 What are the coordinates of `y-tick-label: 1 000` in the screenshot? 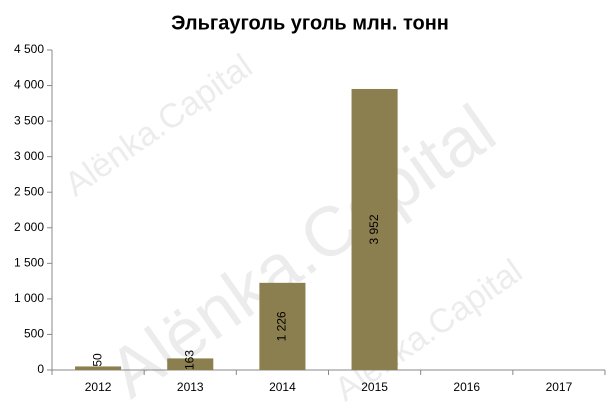 It's located at (29, 298).